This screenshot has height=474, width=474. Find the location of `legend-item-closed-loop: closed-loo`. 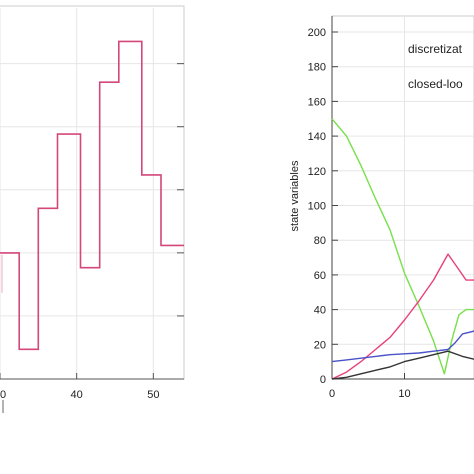

legend-item-closed-loop: closed-loo is located at coordinates (435, 84).